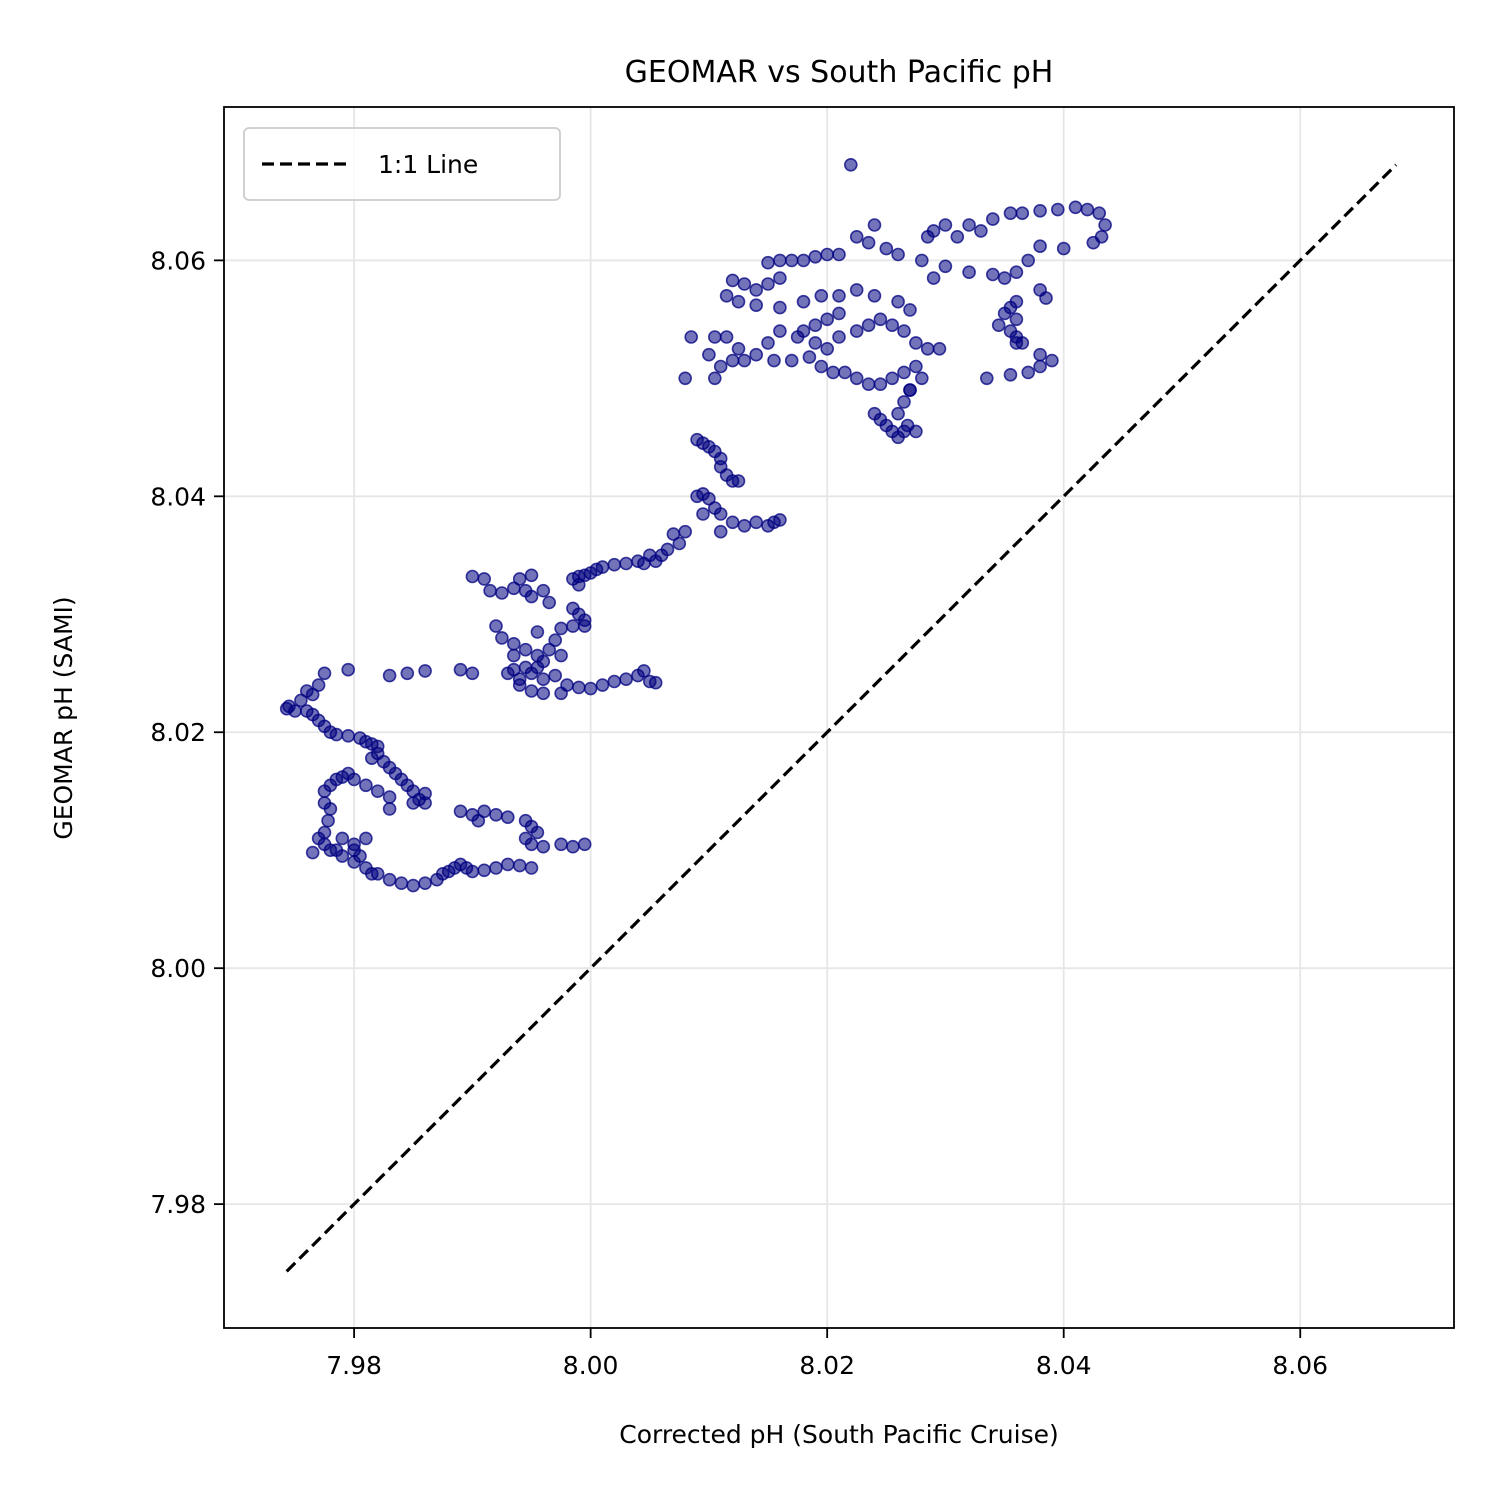  What do you see at coordinates (402, 164) in the screenshot?
I see `legend: 1:1 Line` at bounding box center [402, 164].